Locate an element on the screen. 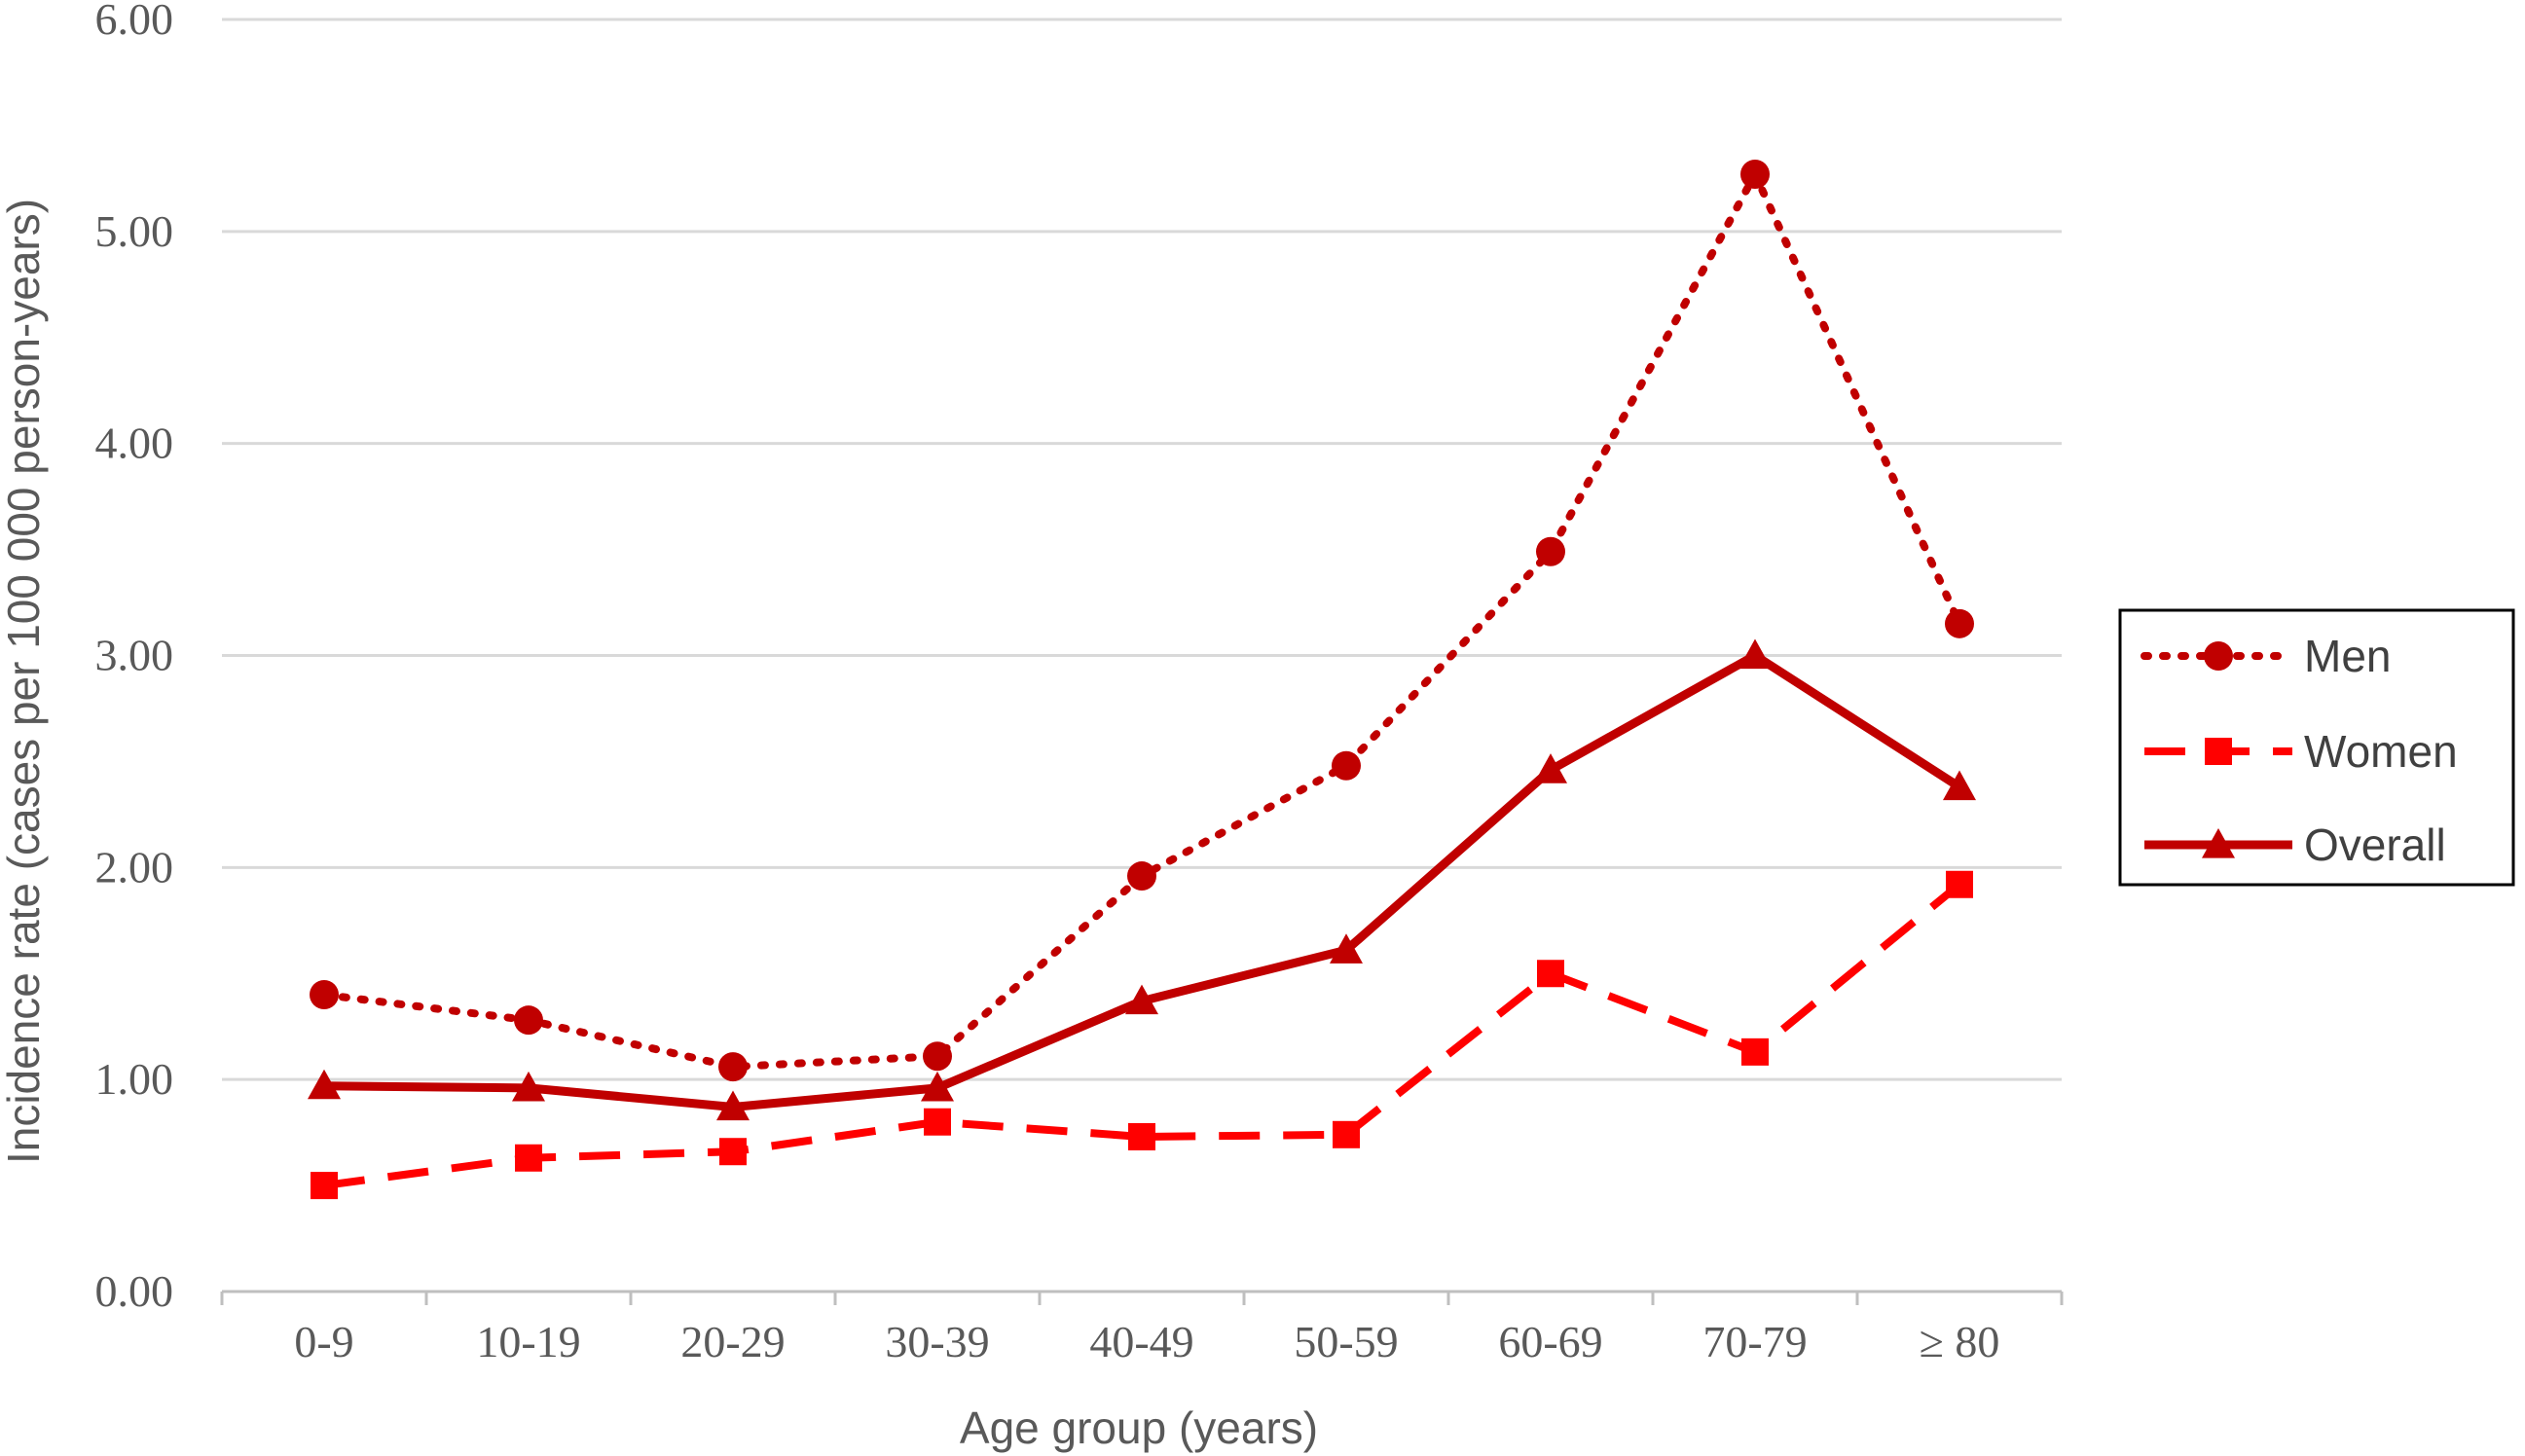  x-tick-label: 50-59 is located at coordinates (1346, 1341).